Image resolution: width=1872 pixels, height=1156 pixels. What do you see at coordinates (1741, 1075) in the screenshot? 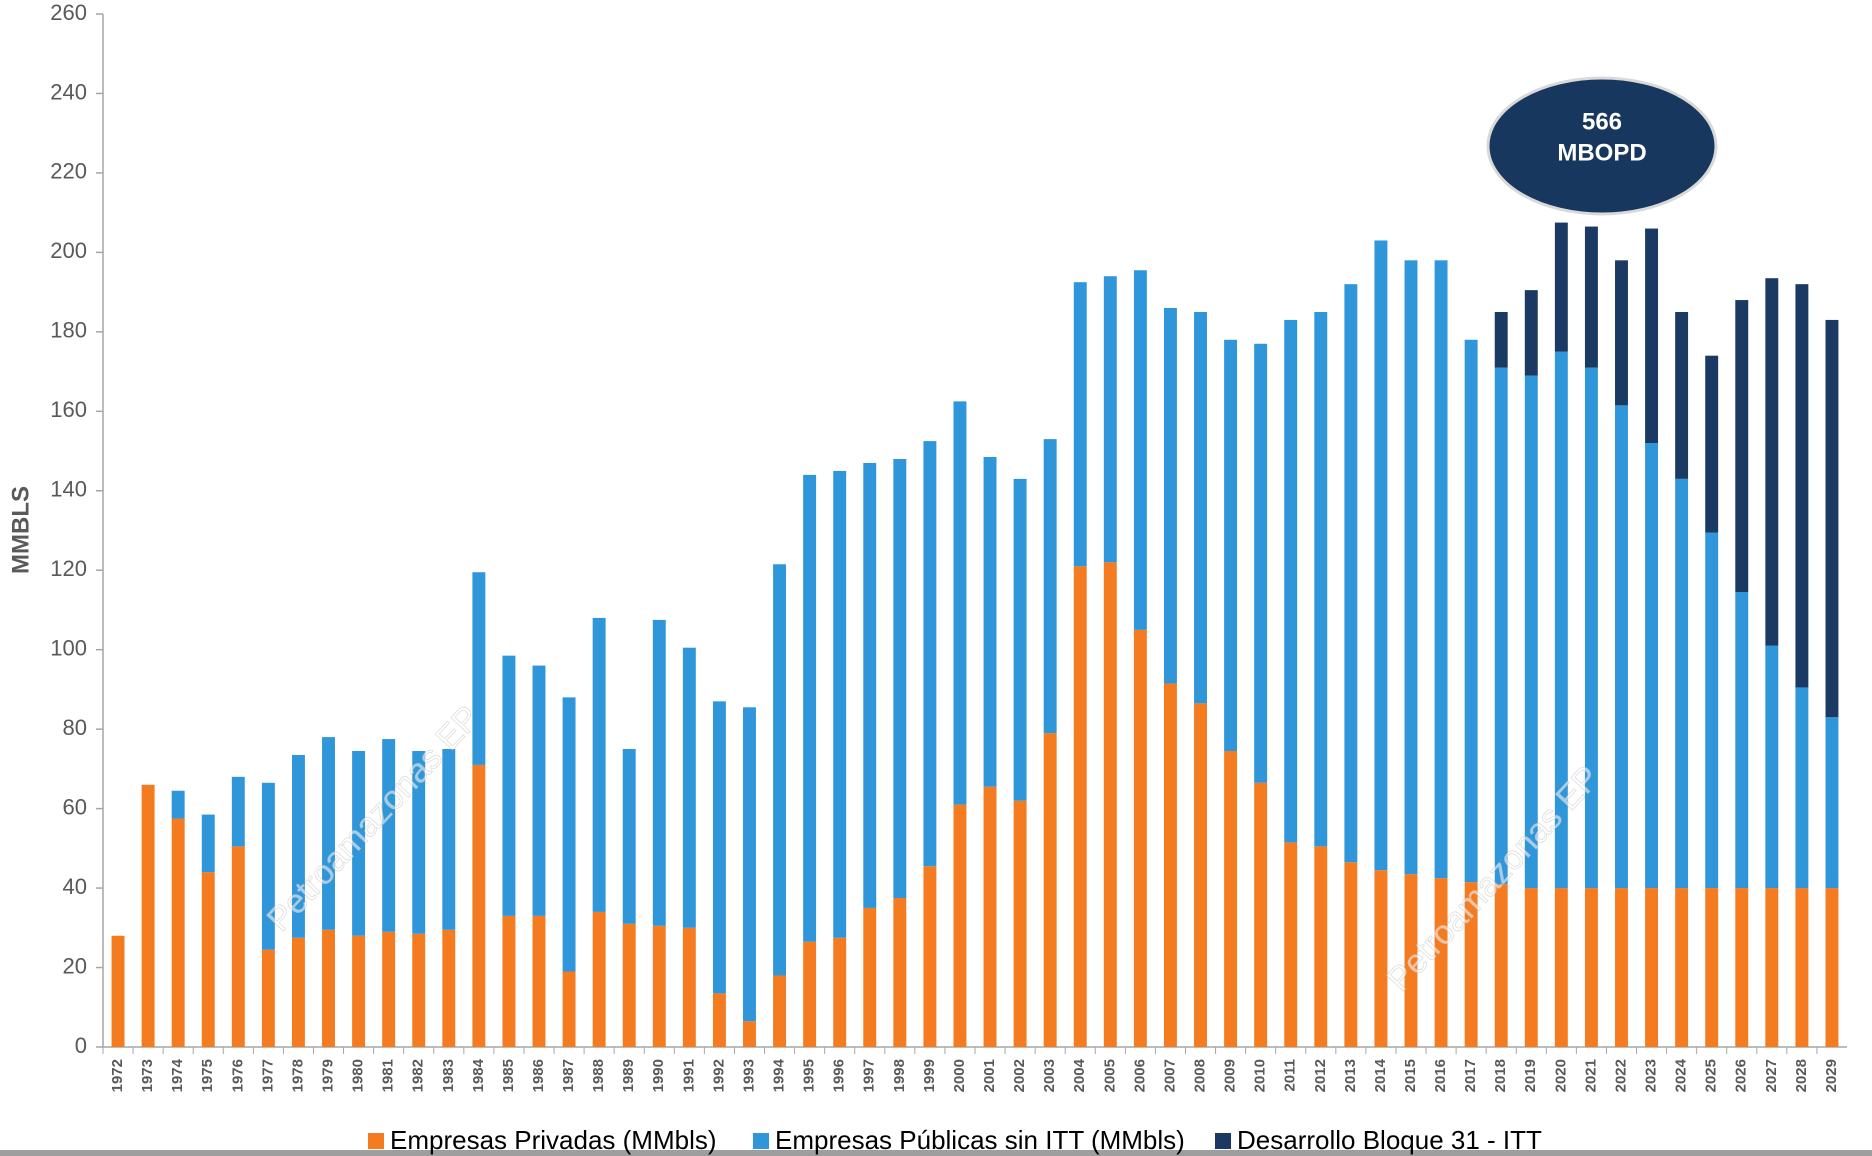
I see `x-tick-label: 2026` at bounding box center [1741, 1075].